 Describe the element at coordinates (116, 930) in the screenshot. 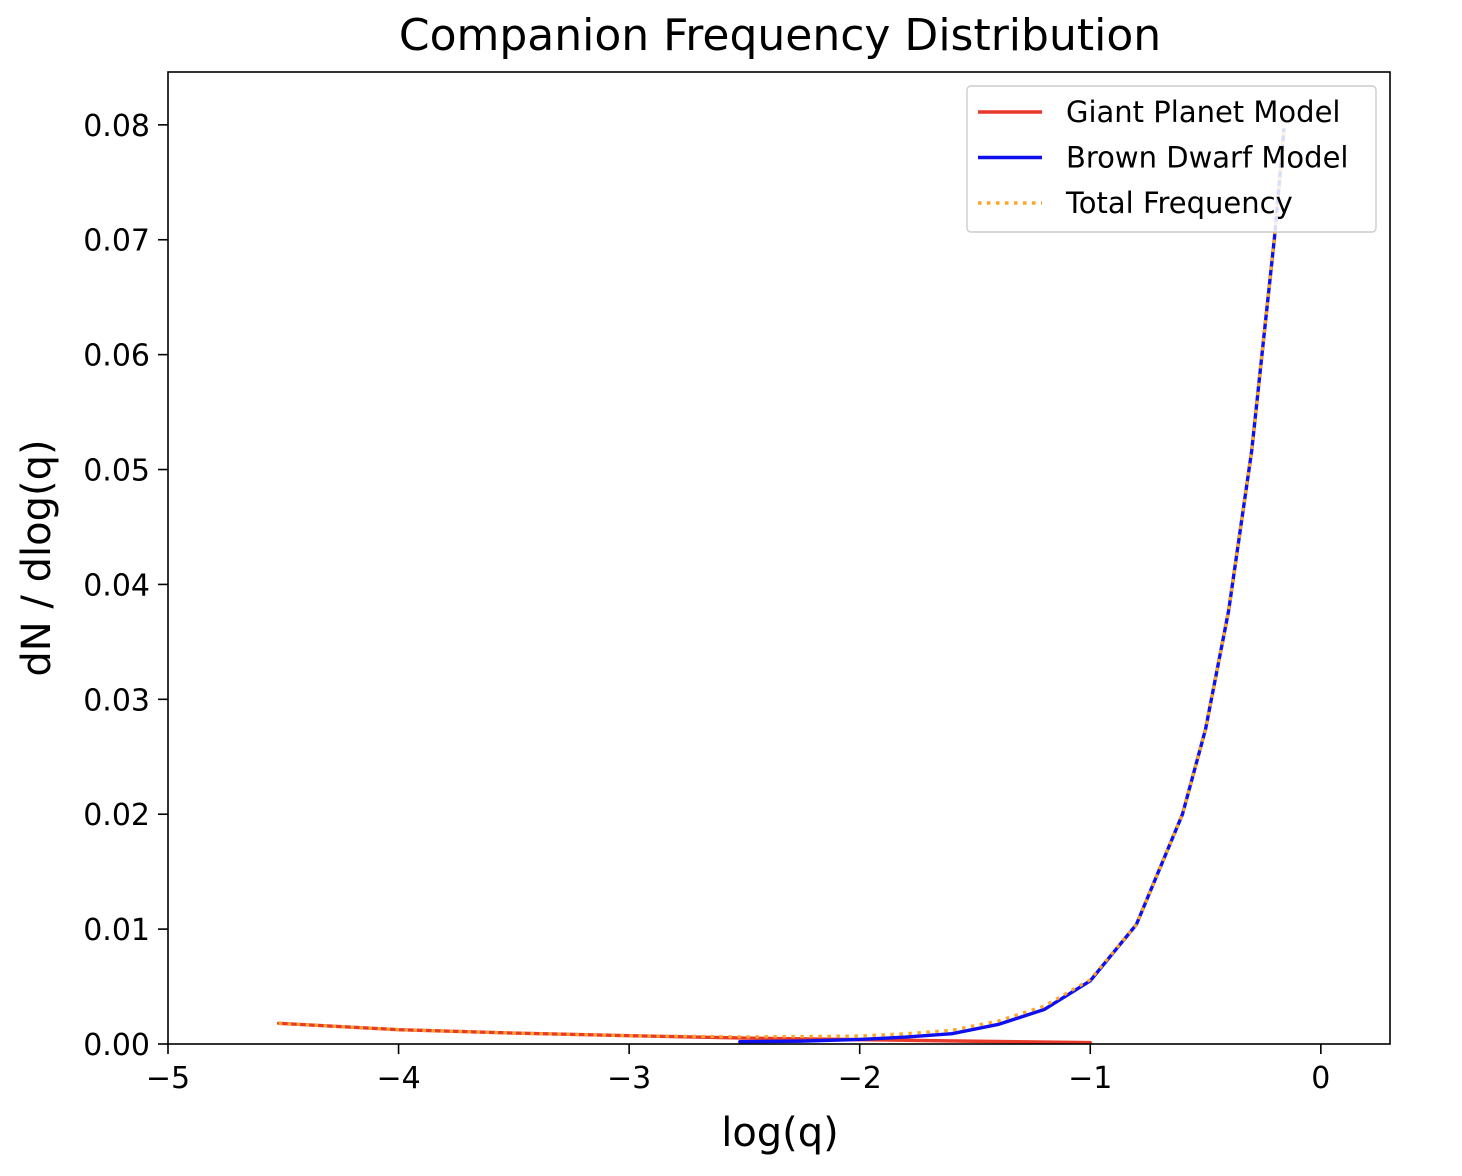

I see `y-tick-label: 0.01` at that location.